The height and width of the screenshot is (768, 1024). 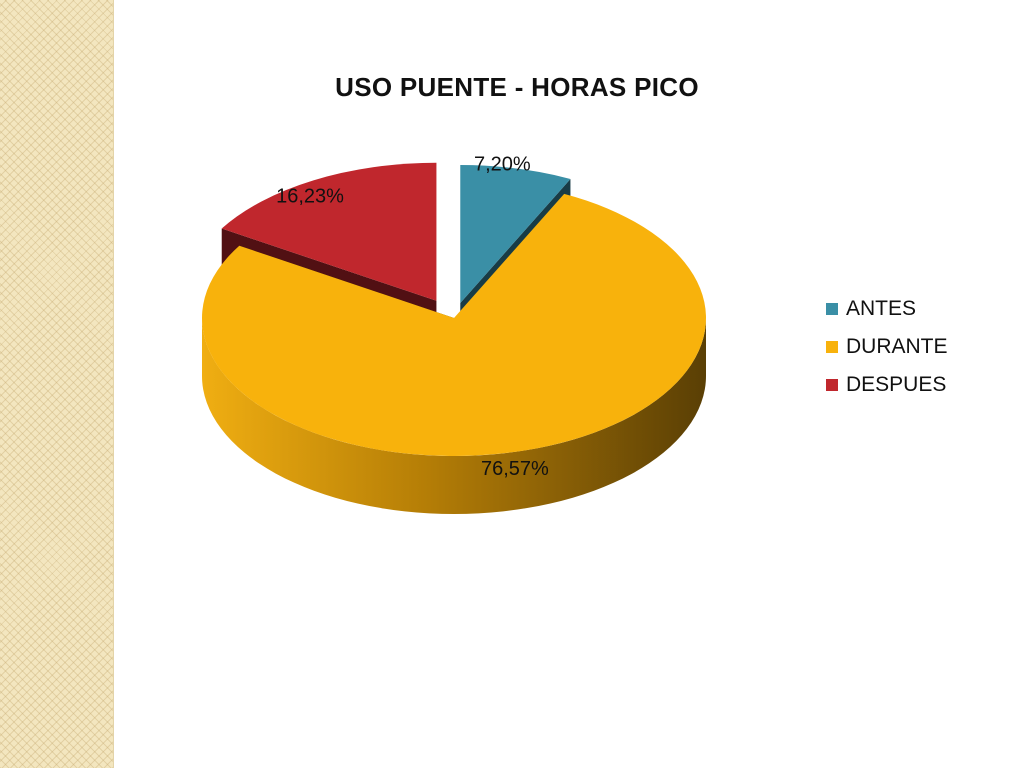 What do you see at coordinates (832, 347) in the screenshot?
I see `legend-swatch-durante` at bounding box center [832, 347].